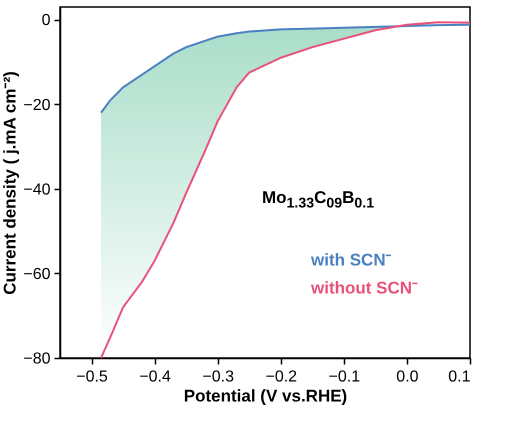 The width and height of the screenshot is (521, 428). Describe the element at coordinates (281, 377) in the screenshot. I see `x-tick-label: −0.2` at that location.